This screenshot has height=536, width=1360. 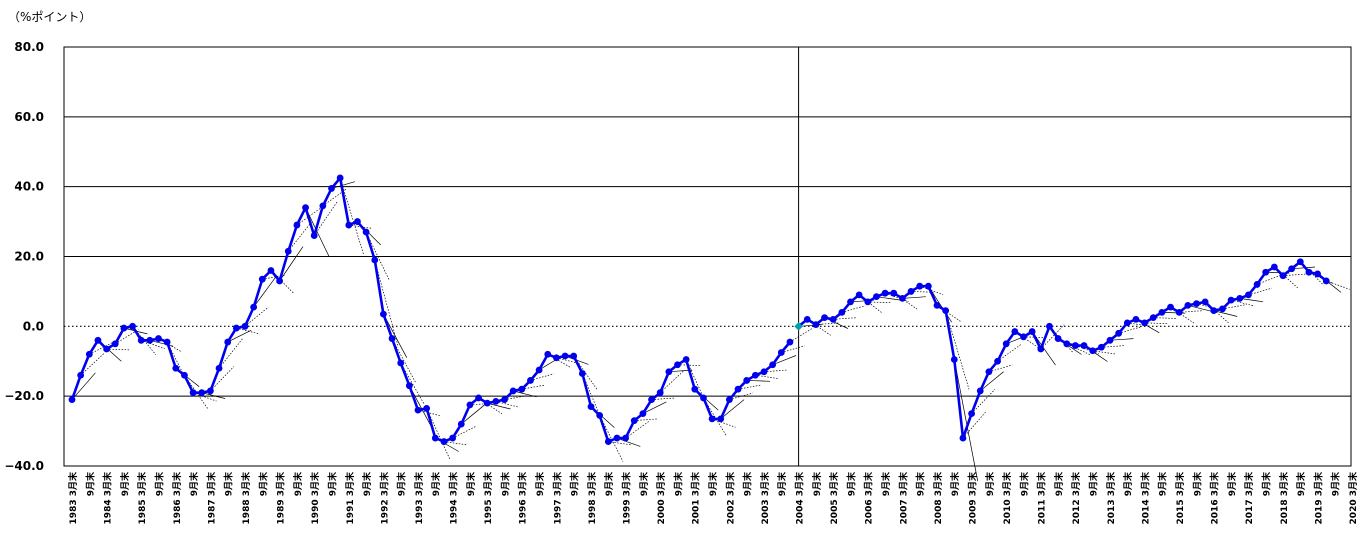 What do you see at coordinates (1249, 497) in the screenshot?
I see `x-tick-label: 2017 3月末` at bounding box center [1249, 497].